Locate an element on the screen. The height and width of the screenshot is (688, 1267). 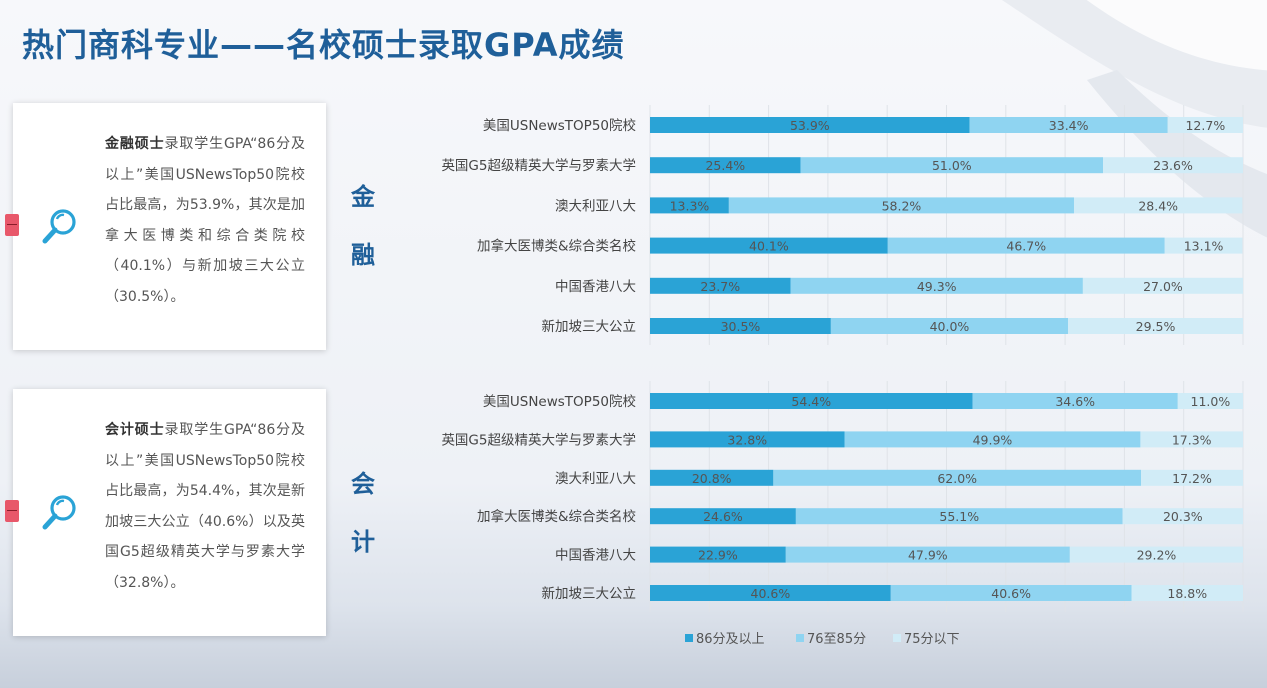
data-label: 12.7% is located at coordinates (1205, 125).